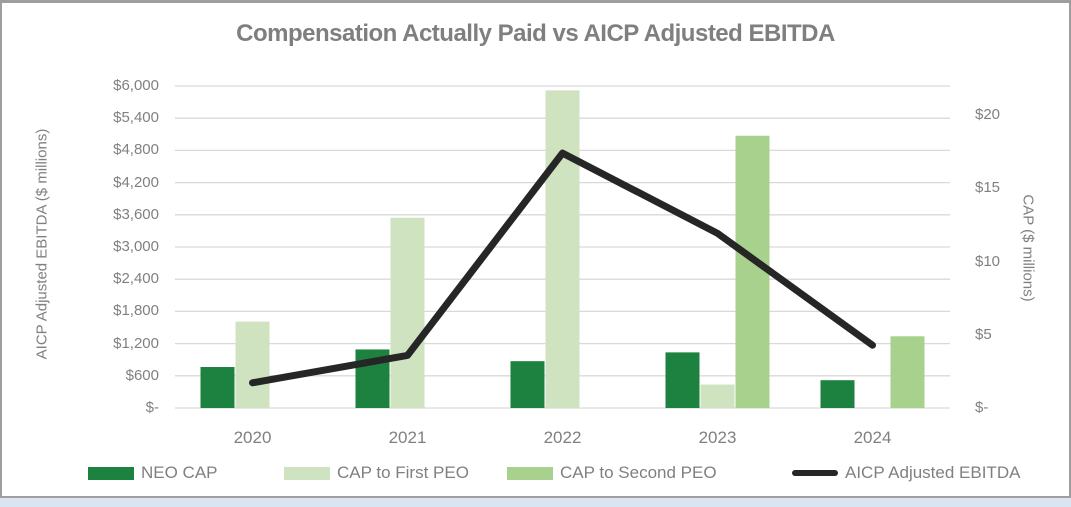 This screenshot has width=1071, height=507. Describe the element at coordinates (933, 472) in the screenshot. I see `legend-label: AICP Adjusted EBITDA` at that location.